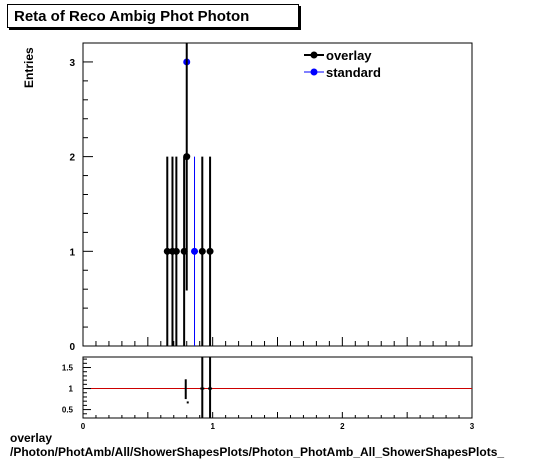 The width and height of the screenshot is (546, 462). Describe the element at coordinates (472, 426) in the screenshot. I see `ratio-x-tick-label: 3` at that location.